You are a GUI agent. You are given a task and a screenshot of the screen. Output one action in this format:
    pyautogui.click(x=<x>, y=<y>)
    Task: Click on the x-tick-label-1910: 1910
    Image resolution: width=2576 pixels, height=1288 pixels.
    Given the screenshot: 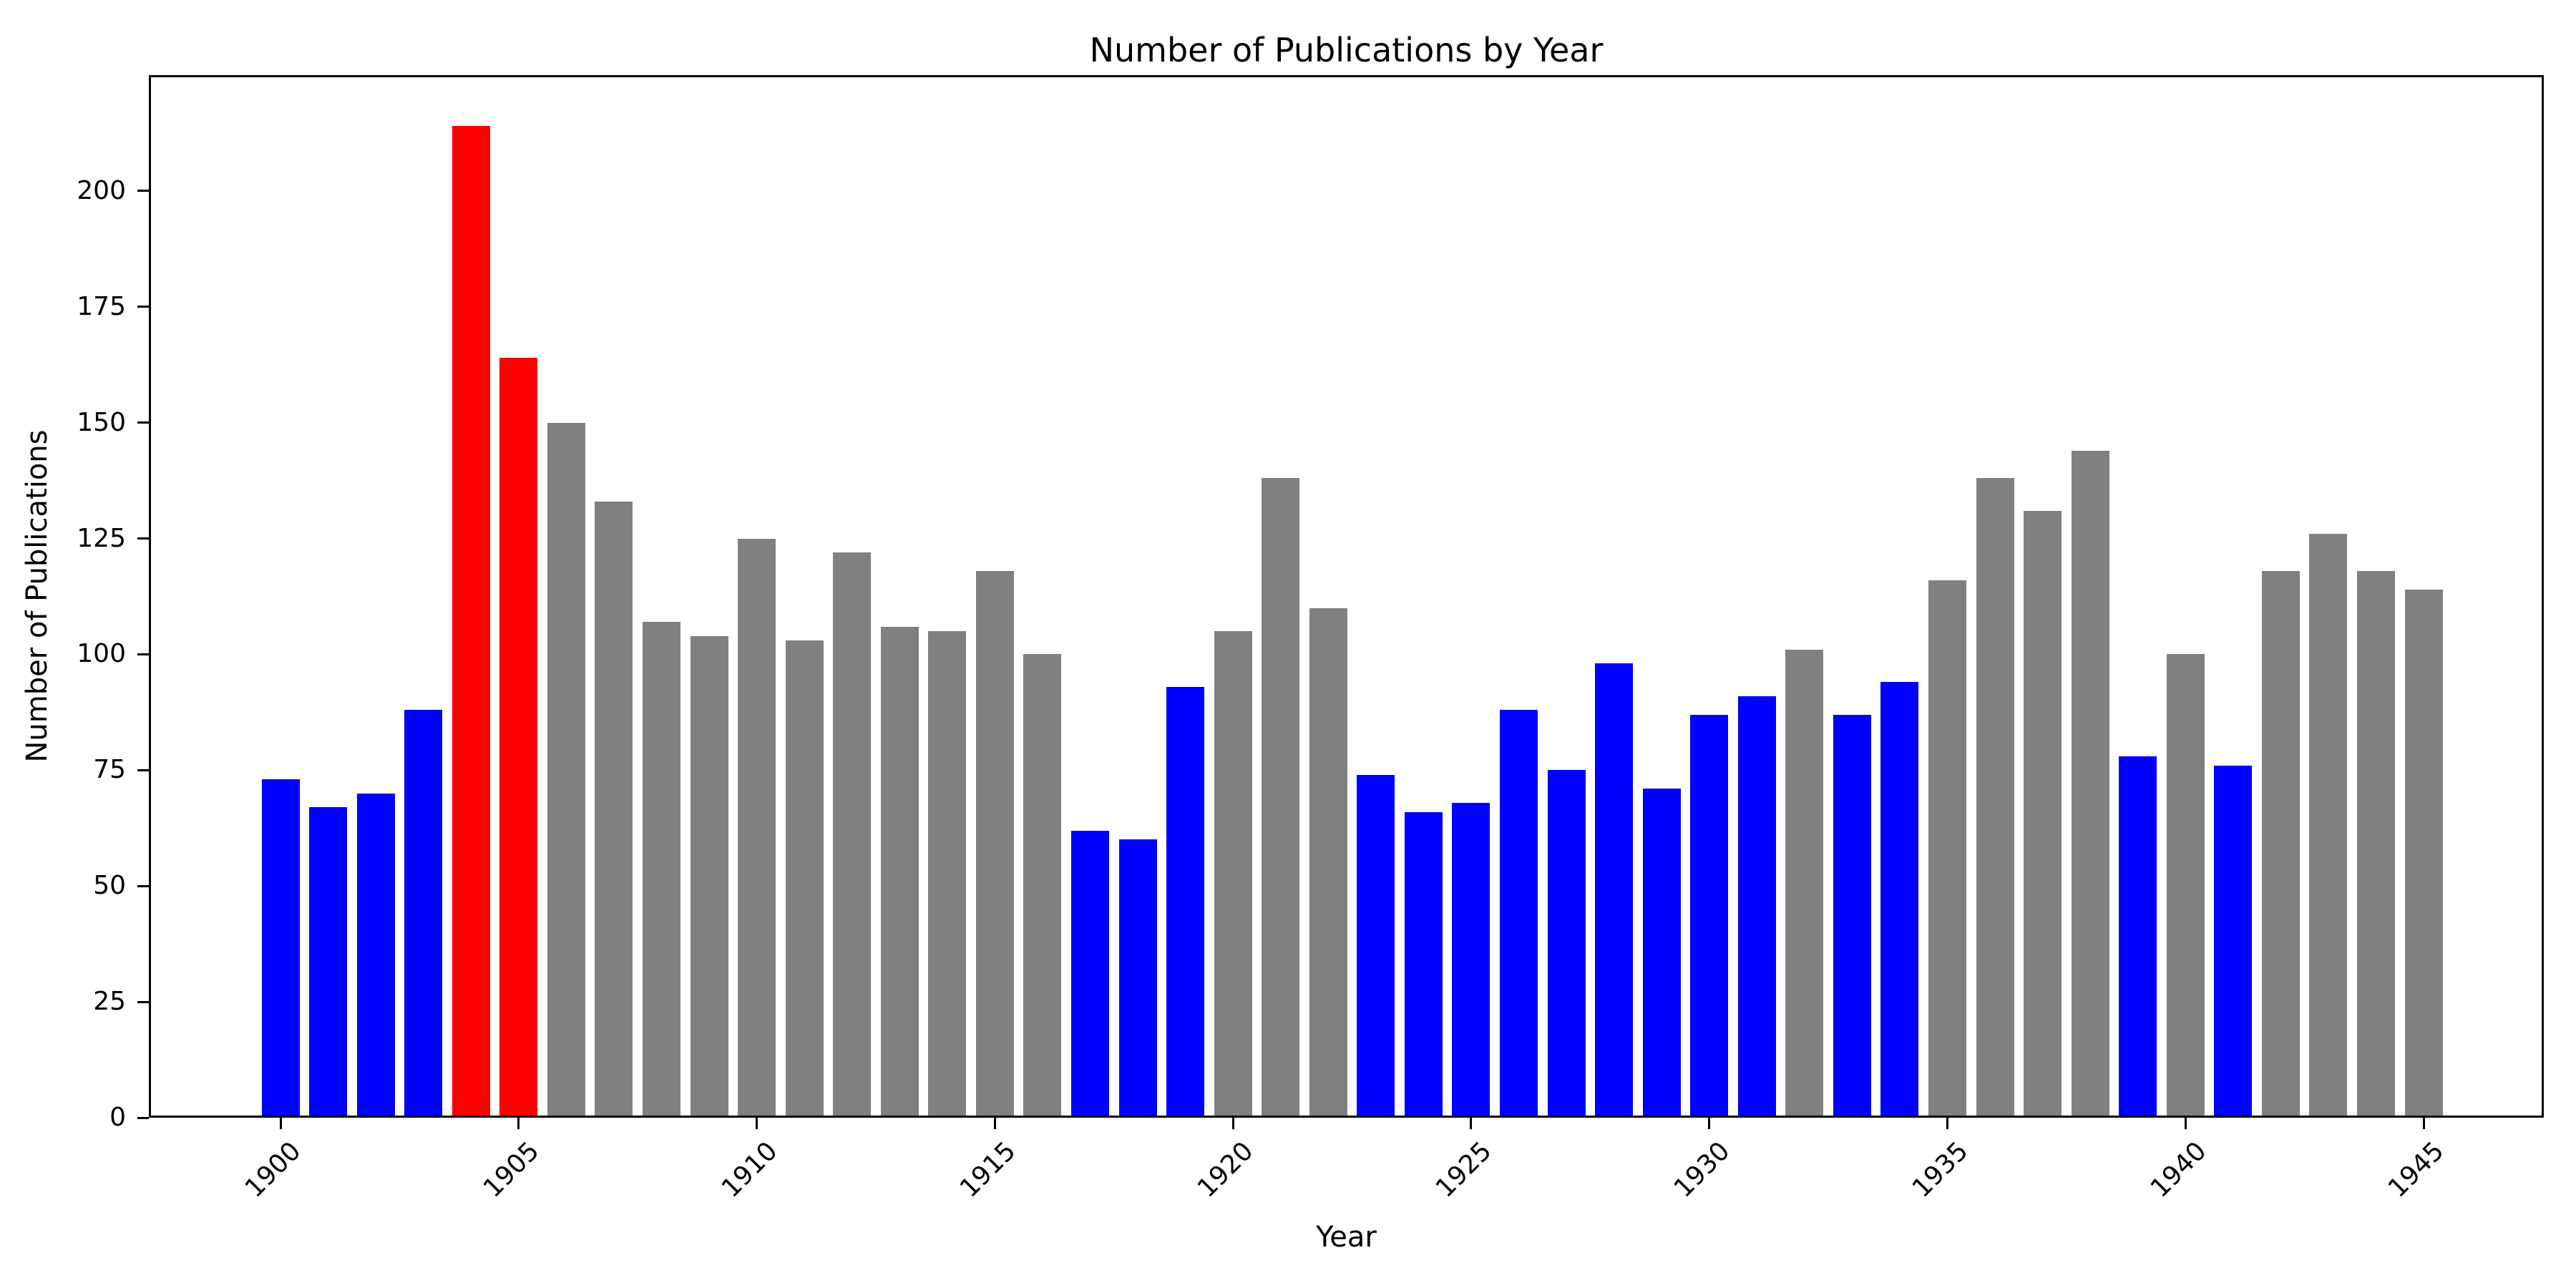 What is the action you would take?
    pyautogui.click(x=750, y=1170)
    